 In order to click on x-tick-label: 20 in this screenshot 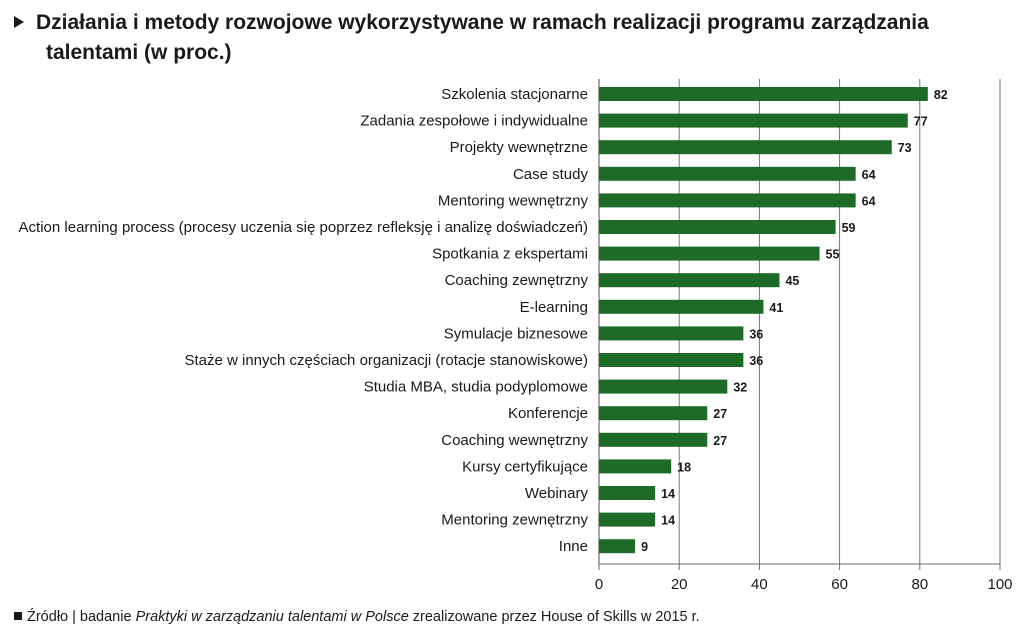, I will do `click(679, 584)`.